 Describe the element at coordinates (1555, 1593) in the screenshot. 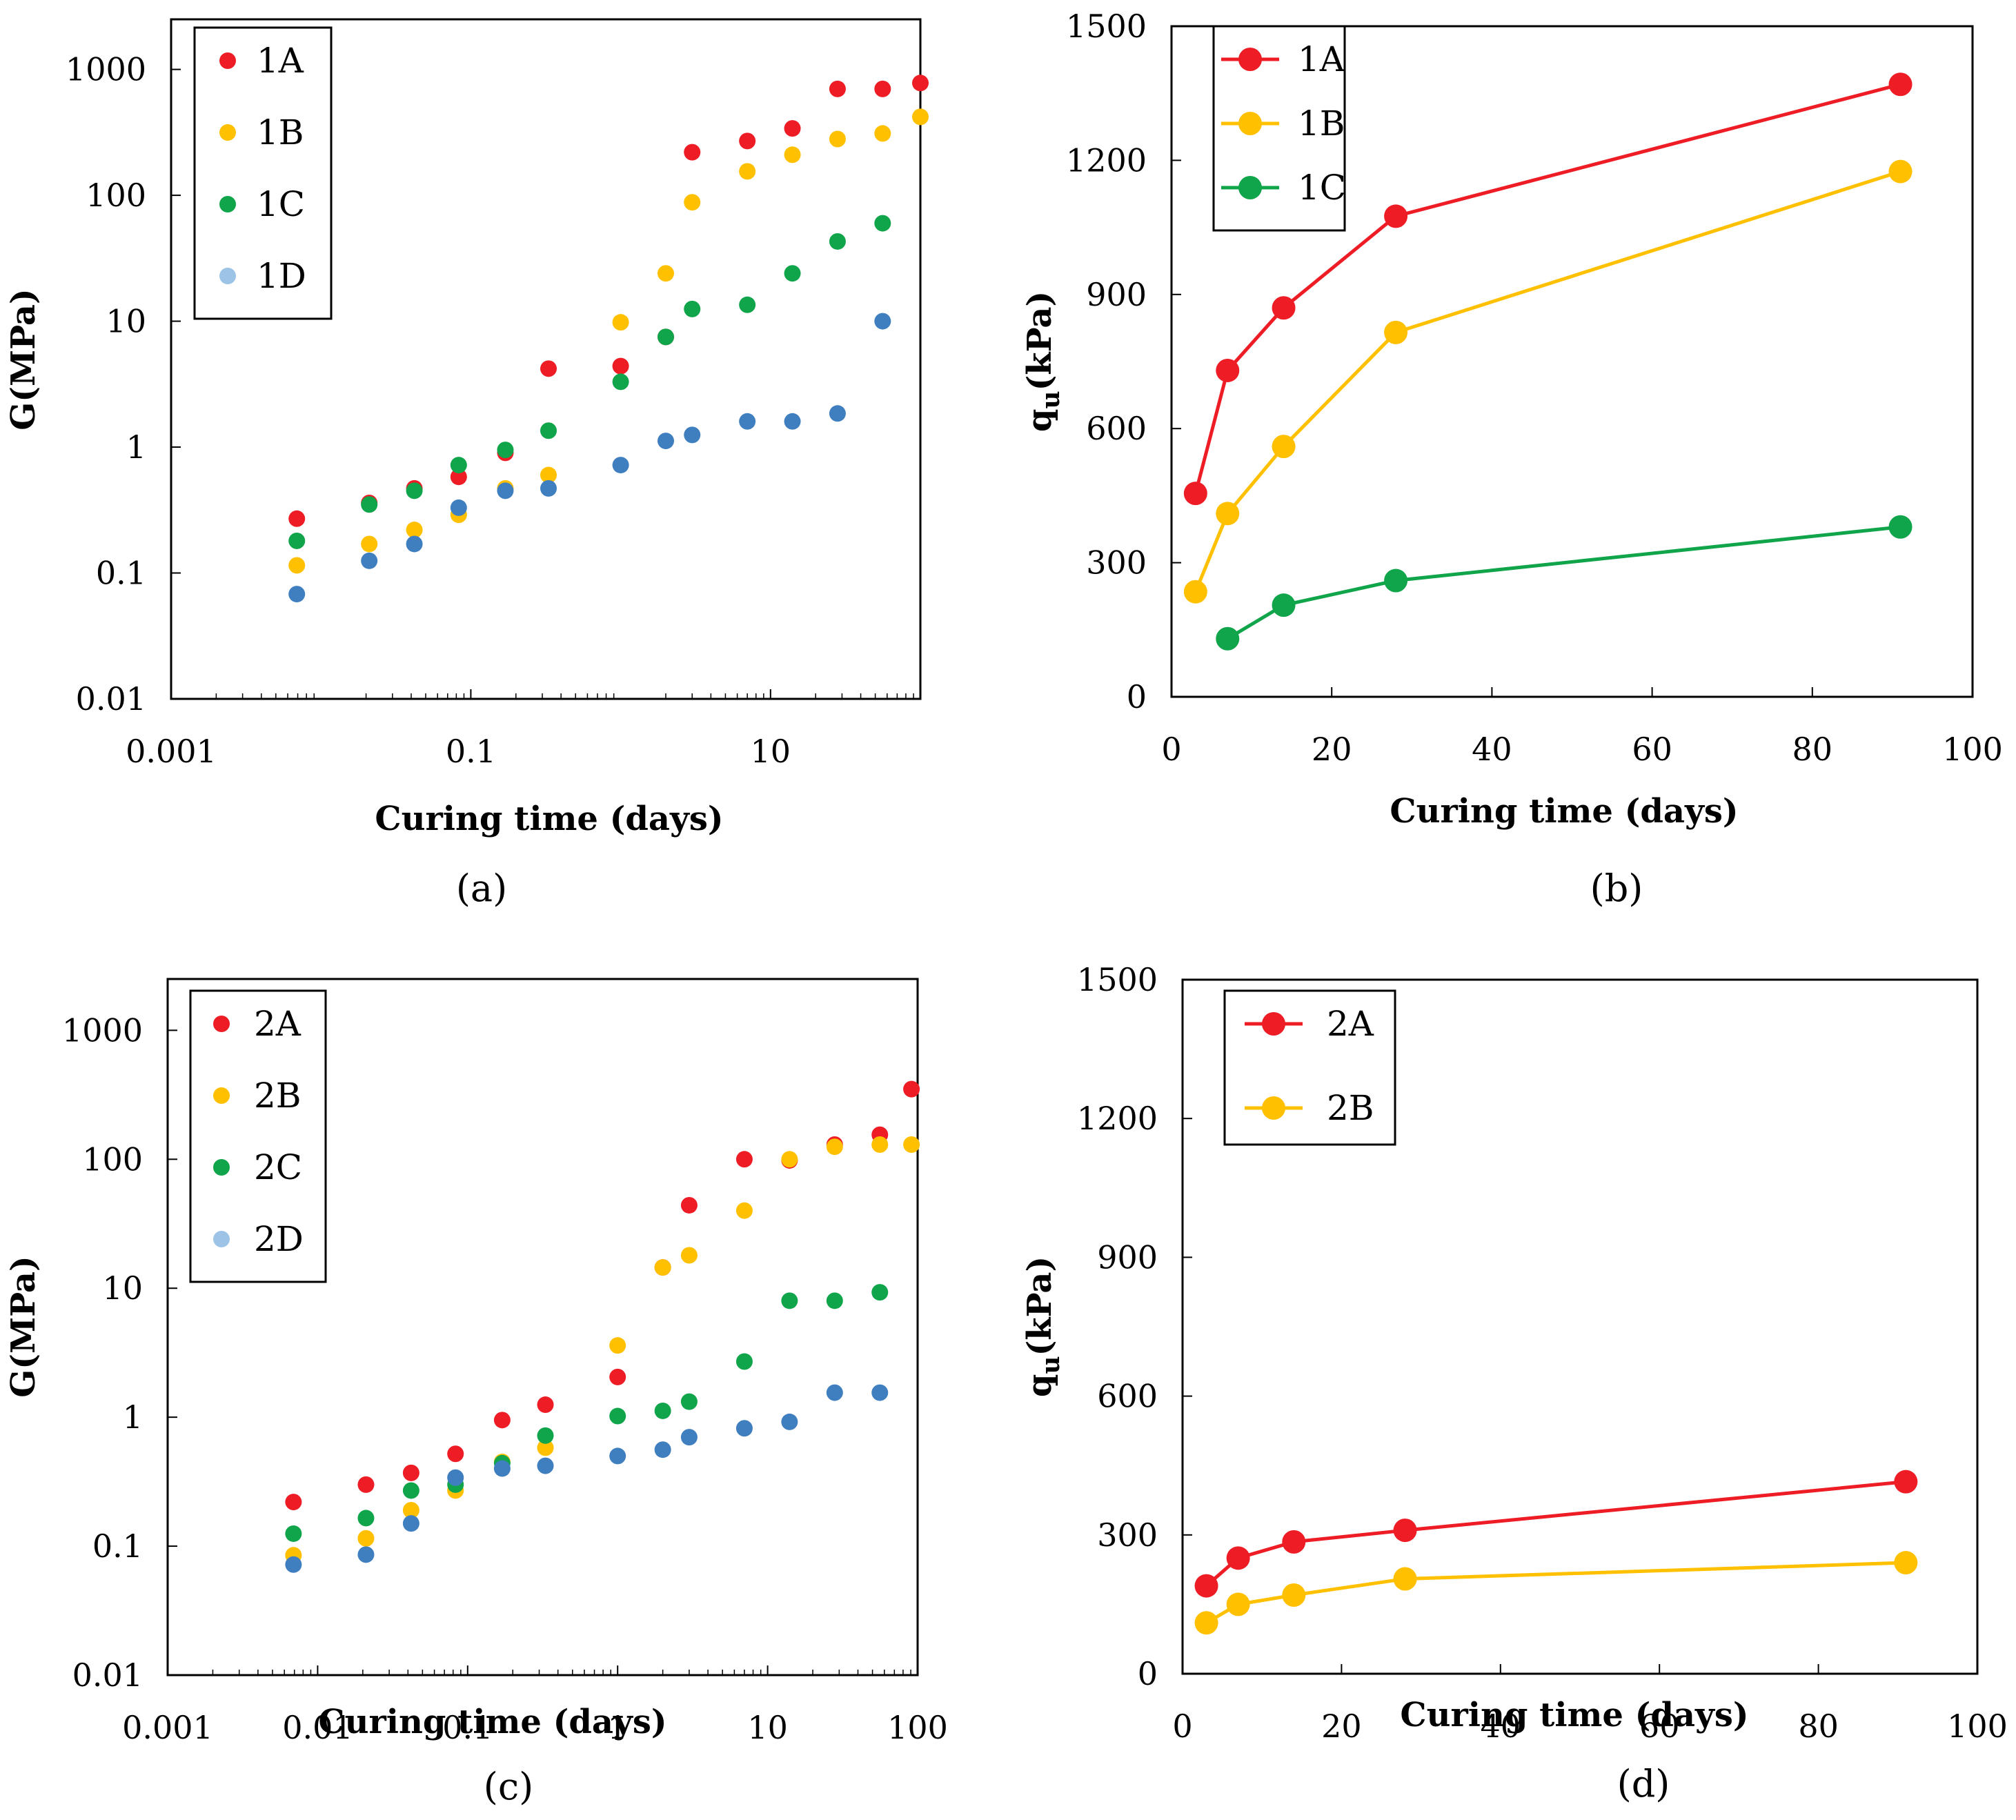

I see `series-line-2B` at that location.